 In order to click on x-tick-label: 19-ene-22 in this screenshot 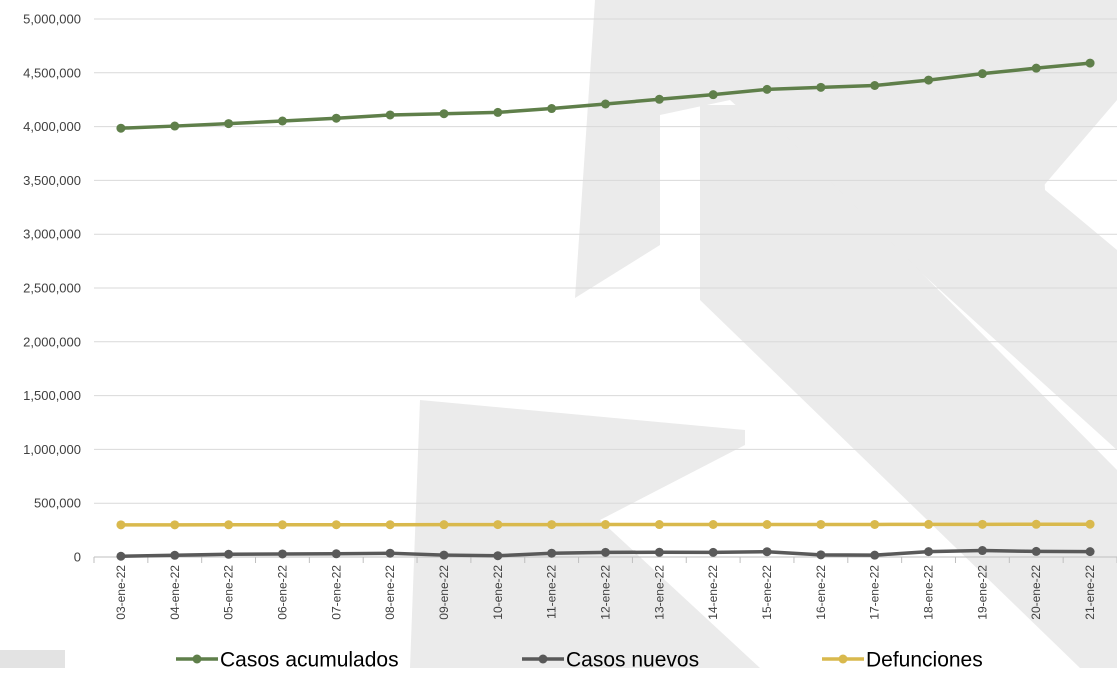, I will do `click(982, 592)`.